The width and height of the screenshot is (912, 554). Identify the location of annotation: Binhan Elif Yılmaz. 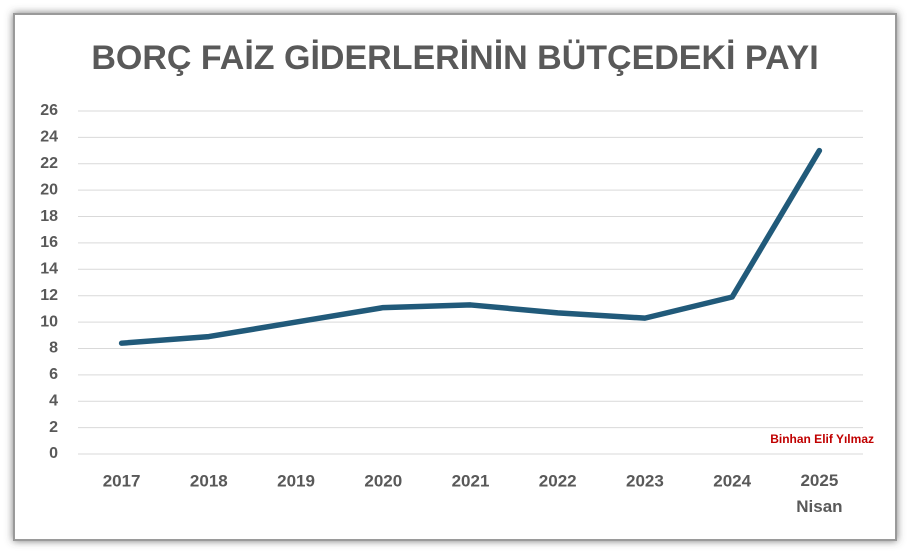
(822, 439).